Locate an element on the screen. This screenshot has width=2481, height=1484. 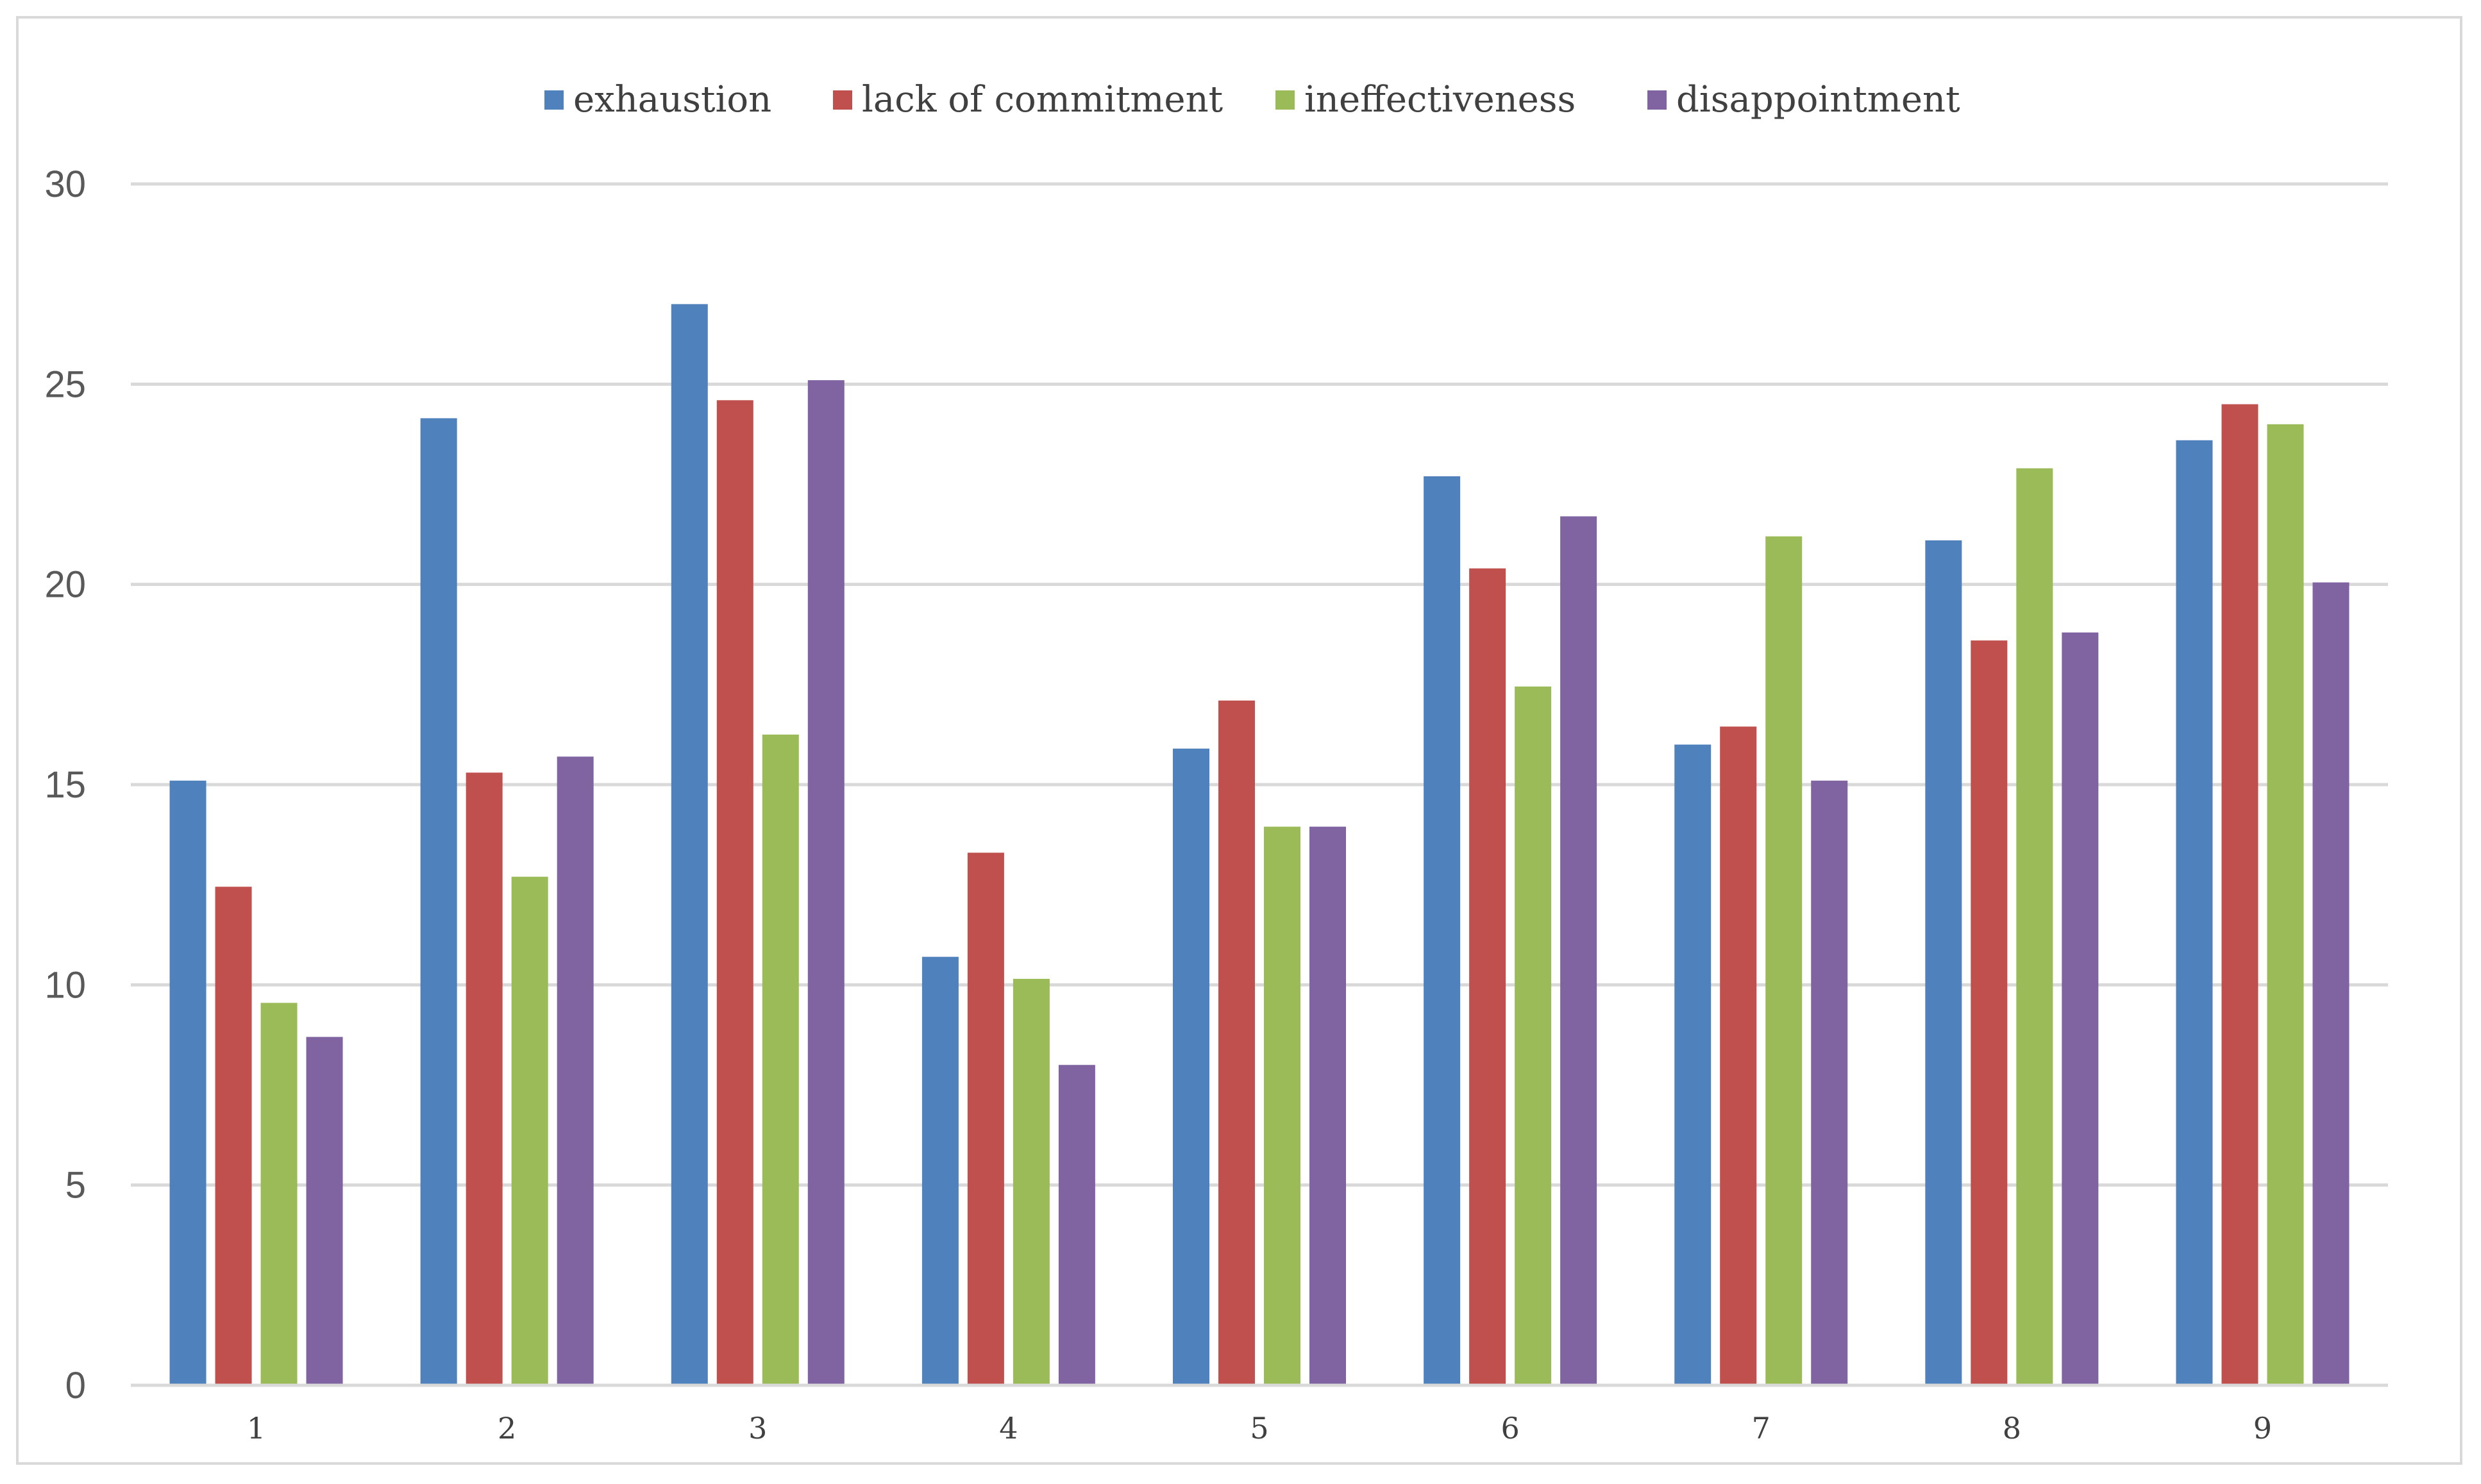
y-tick-label: 25 is located at coordinates (65, 384).